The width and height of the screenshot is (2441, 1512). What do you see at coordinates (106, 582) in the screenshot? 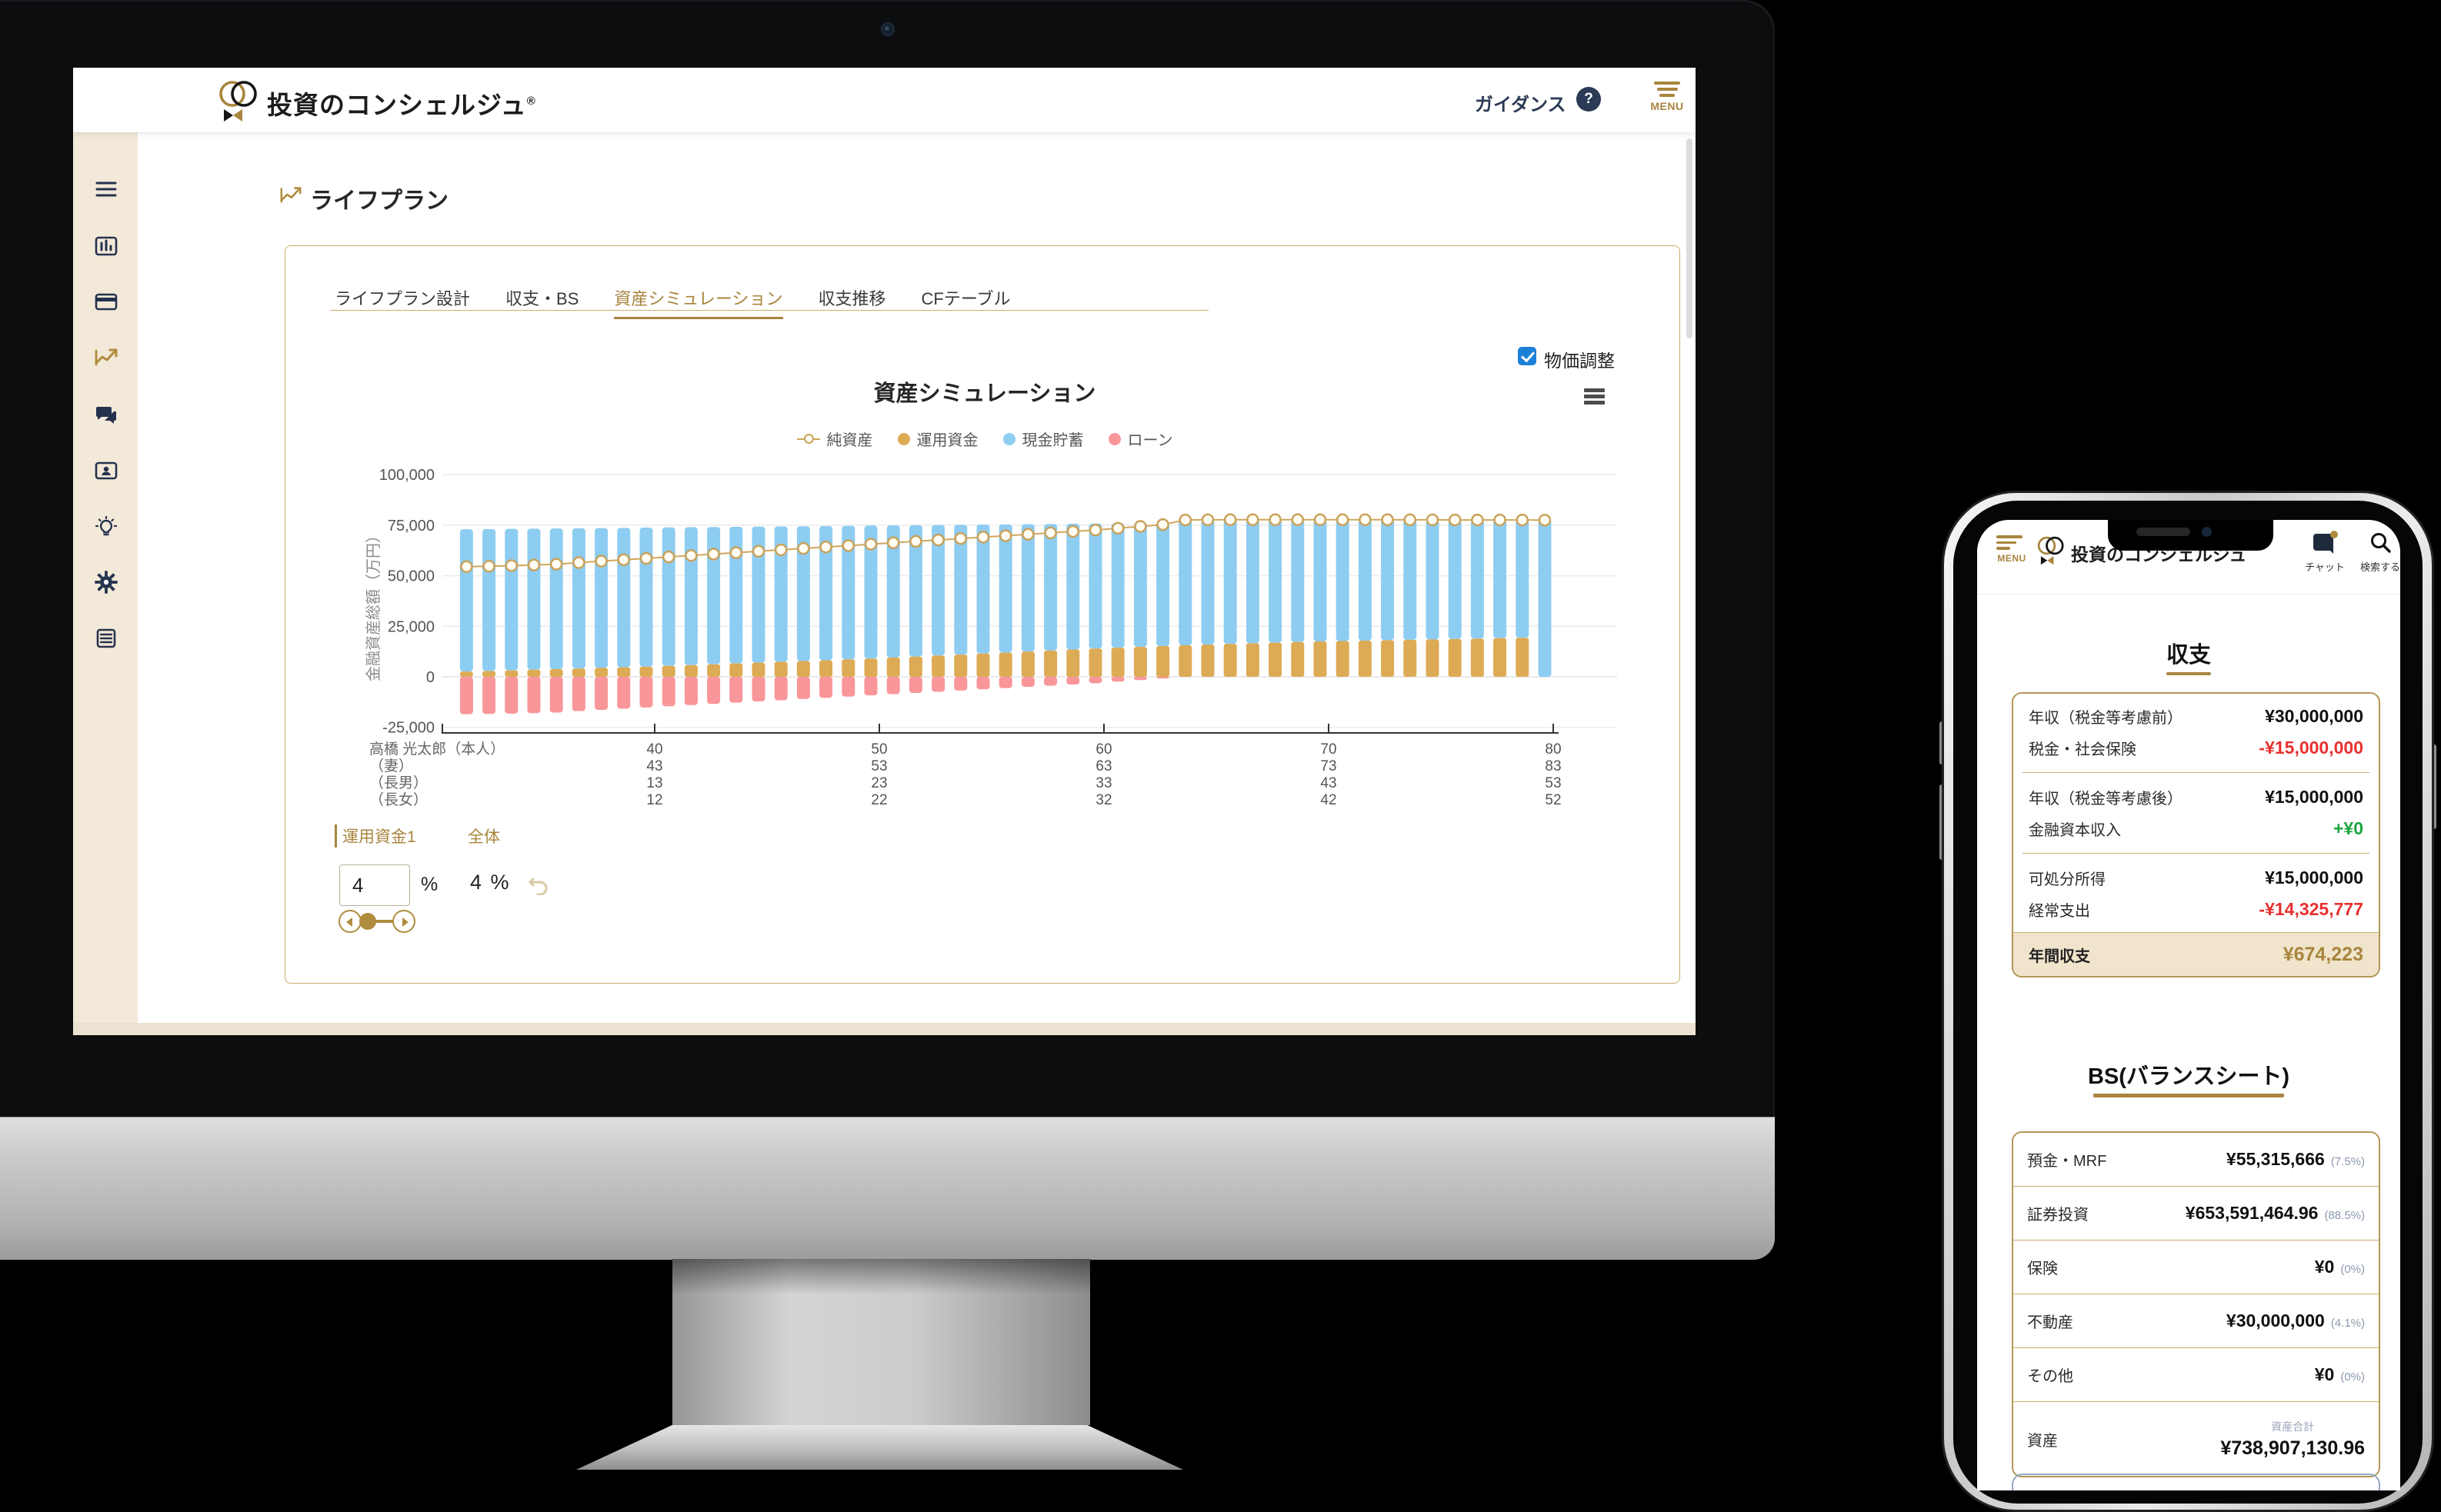
I see `sidebar-gear-icon` at bounding box center [106, 582].